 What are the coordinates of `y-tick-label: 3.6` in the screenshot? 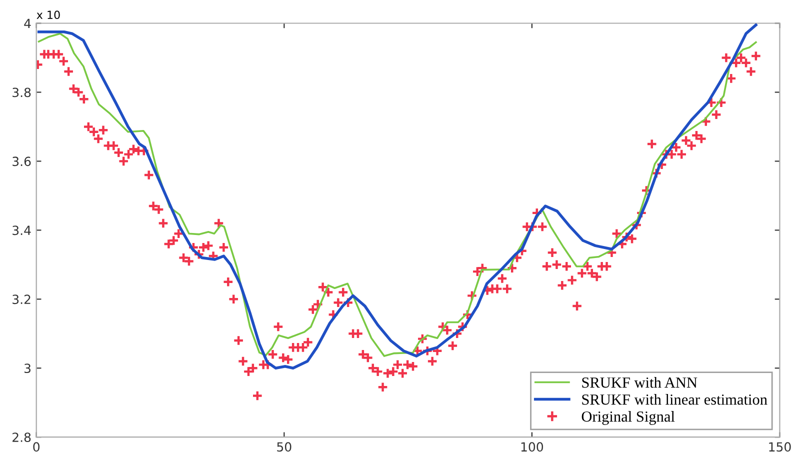 It's located at (21, 161).